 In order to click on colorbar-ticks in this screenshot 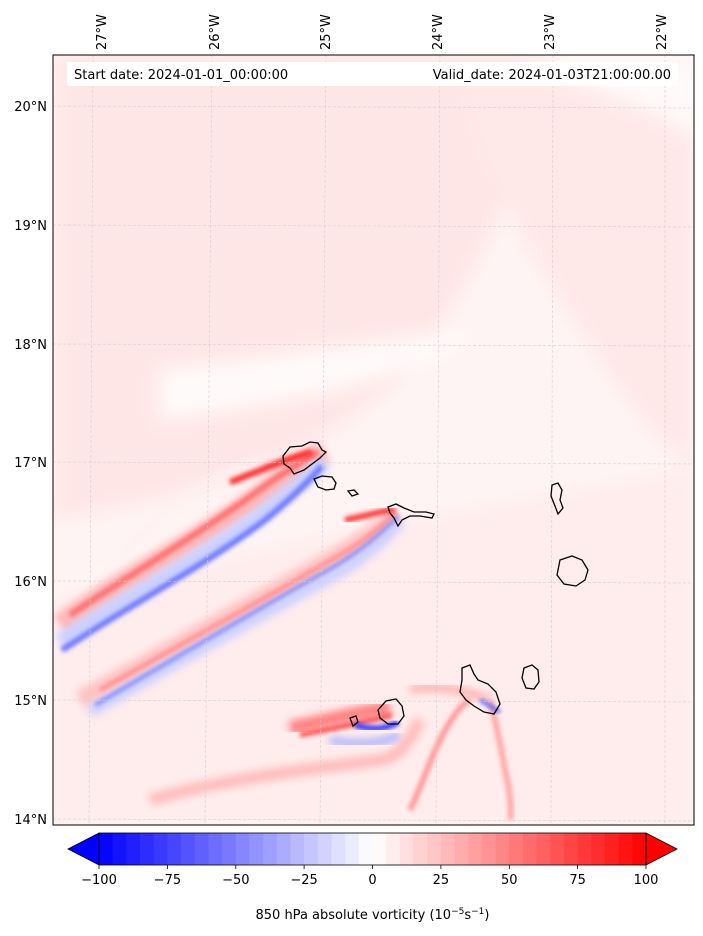, I will do `click(372, 867)`.